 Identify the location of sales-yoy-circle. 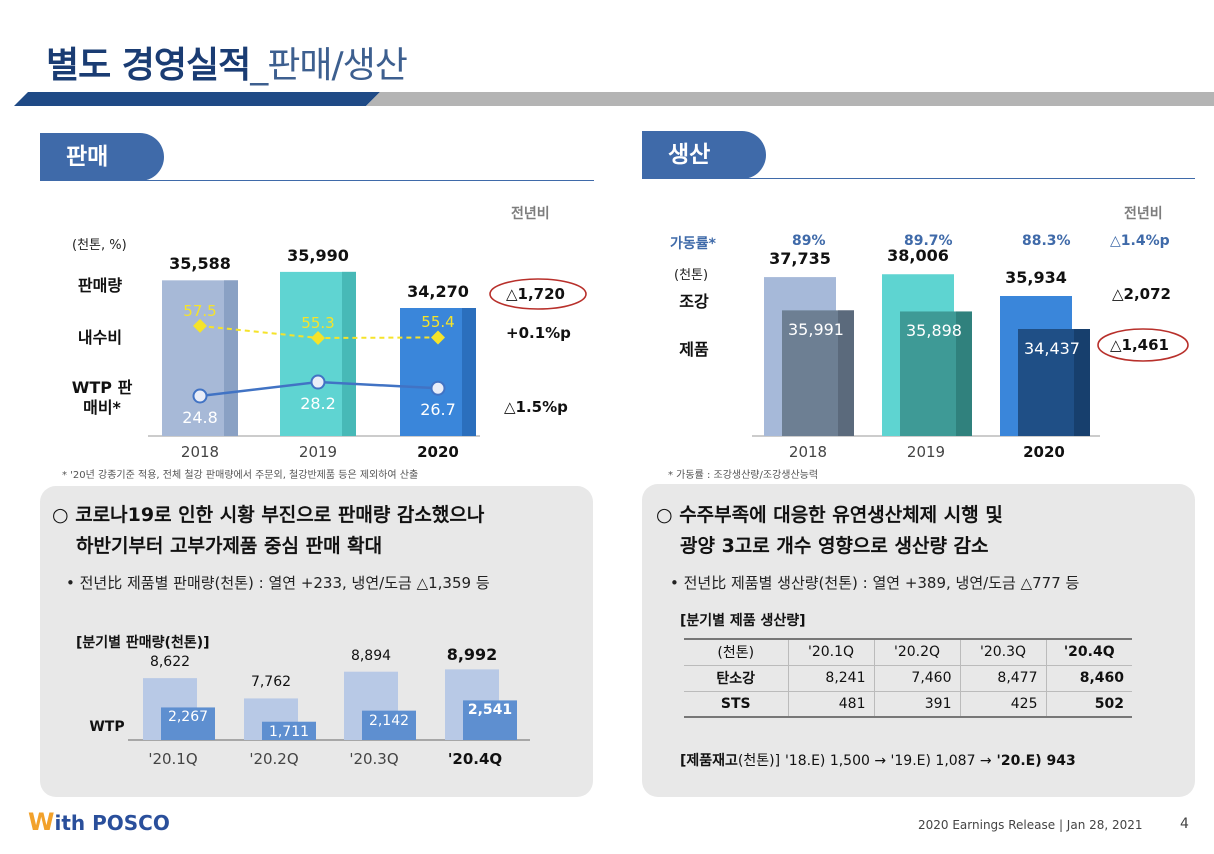
(538, 294).